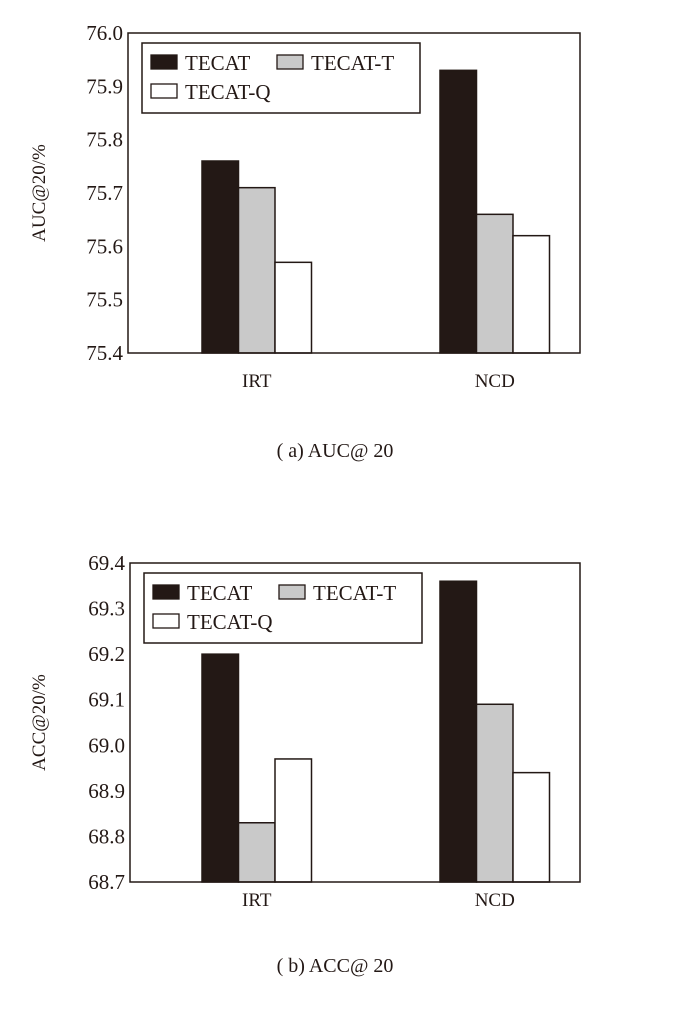 Image resolution: width=698 pixels, height=1027 pixels. I want to click on y-tick-label: 68.9, so click(106, 791).